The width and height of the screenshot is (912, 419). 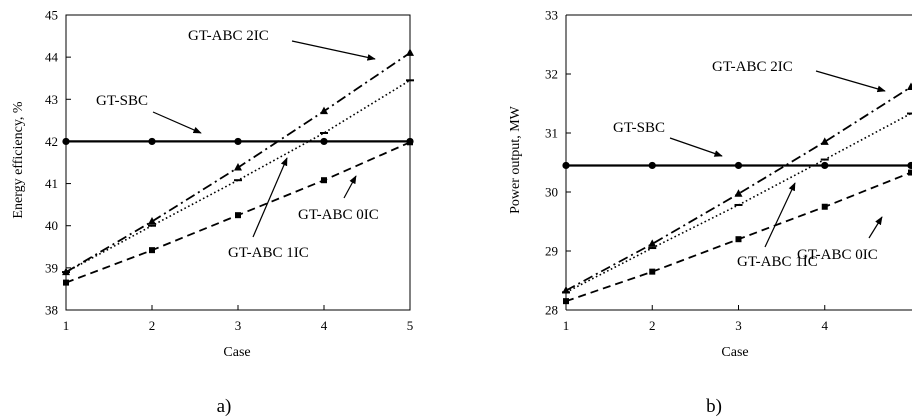 What do you see at coordinates (238, 325) in the screenshot?
I see `chart-a-xtick-label: 3` at bounding box center [238, 325].